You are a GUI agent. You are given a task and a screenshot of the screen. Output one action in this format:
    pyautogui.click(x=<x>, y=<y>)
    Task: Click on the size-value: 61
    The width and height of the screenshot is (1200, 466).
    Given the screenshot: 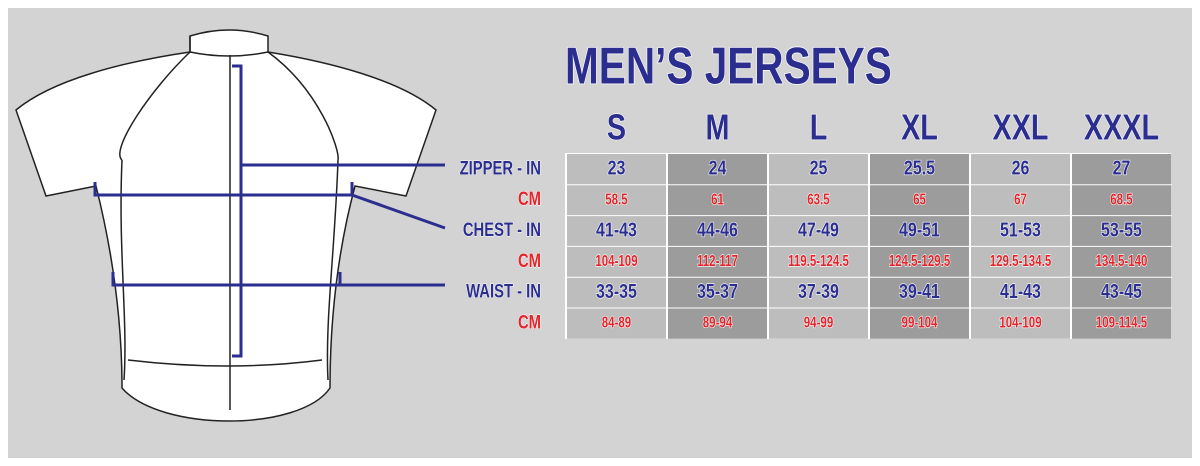 What is the action you would take?
    pyautogui.click(x=717, y=199)
    